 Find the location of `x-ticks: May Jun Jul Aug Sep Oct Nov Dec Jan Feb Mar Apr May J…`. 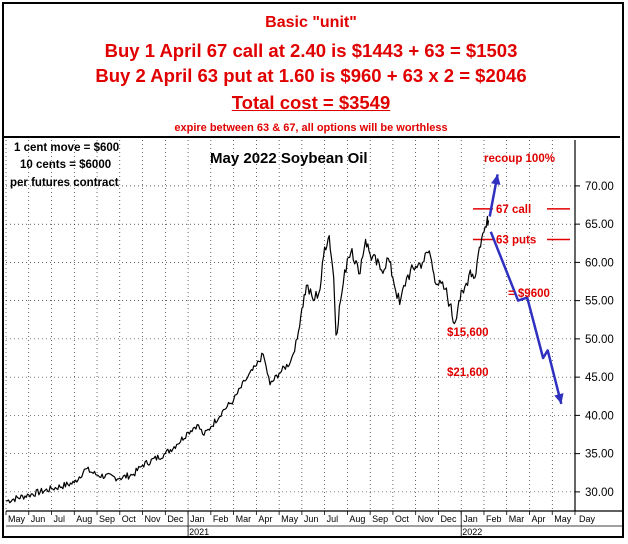

x-ticks: May Jun Jul Aug Sep Oct Nov Dec Jan Feb Mar Apr May J… is located at coordinates (300, 524).